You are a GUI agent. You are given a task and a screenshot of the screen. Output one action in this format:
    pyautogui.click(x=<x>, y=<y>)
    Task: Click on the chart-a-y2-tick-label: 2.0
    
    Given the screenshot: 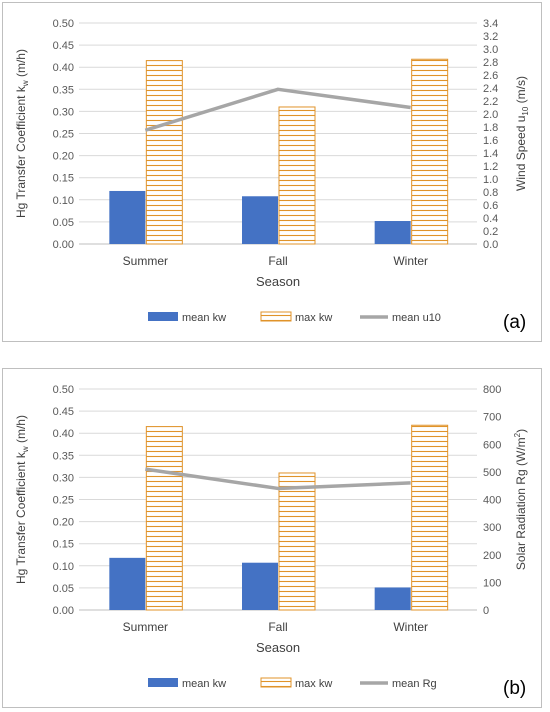 What is the action you would take?
    pyautogui.click(x=490, y=115)
    